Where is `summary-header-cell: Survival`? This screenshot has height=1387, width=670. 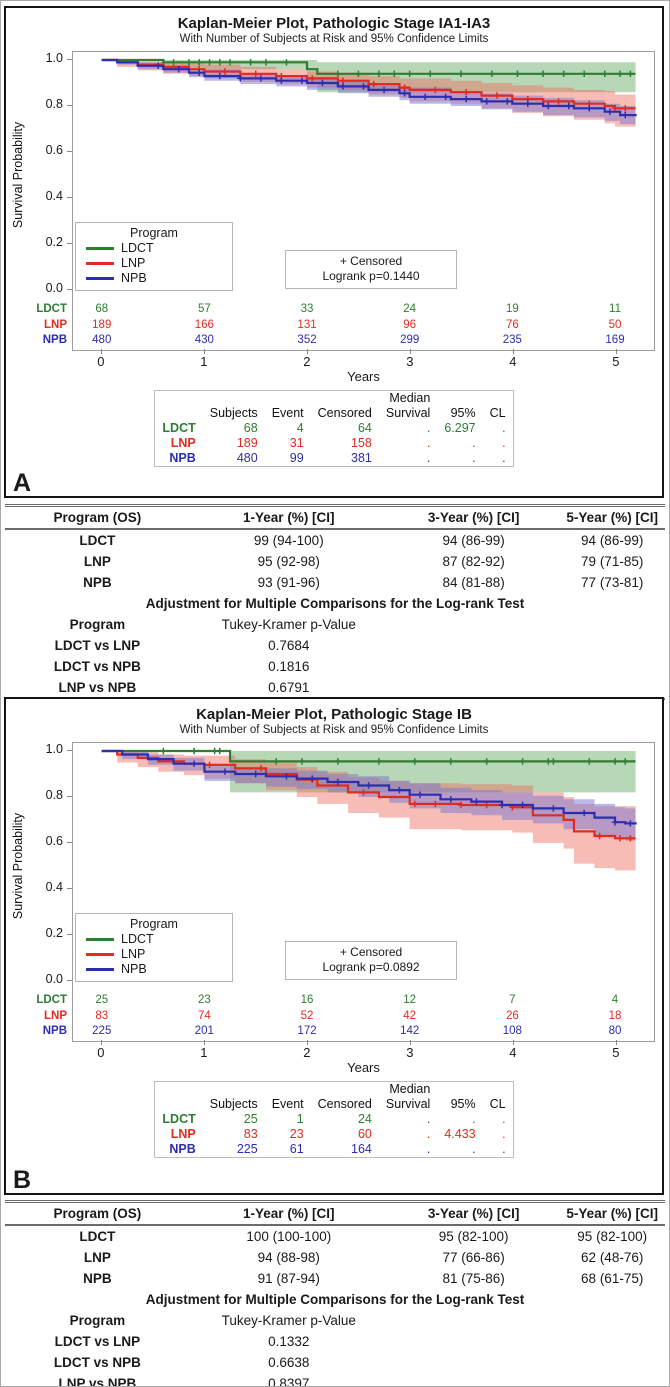
summary-header-cell: Survival is located at coordinates (408, 413).